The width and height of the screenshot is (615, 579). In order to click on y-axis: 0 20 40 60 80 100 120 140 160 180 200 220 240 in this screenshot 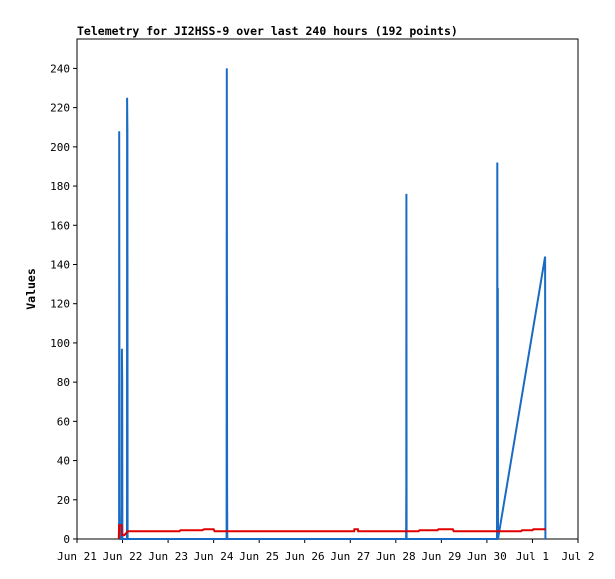, I will do `click(63, 304)`.